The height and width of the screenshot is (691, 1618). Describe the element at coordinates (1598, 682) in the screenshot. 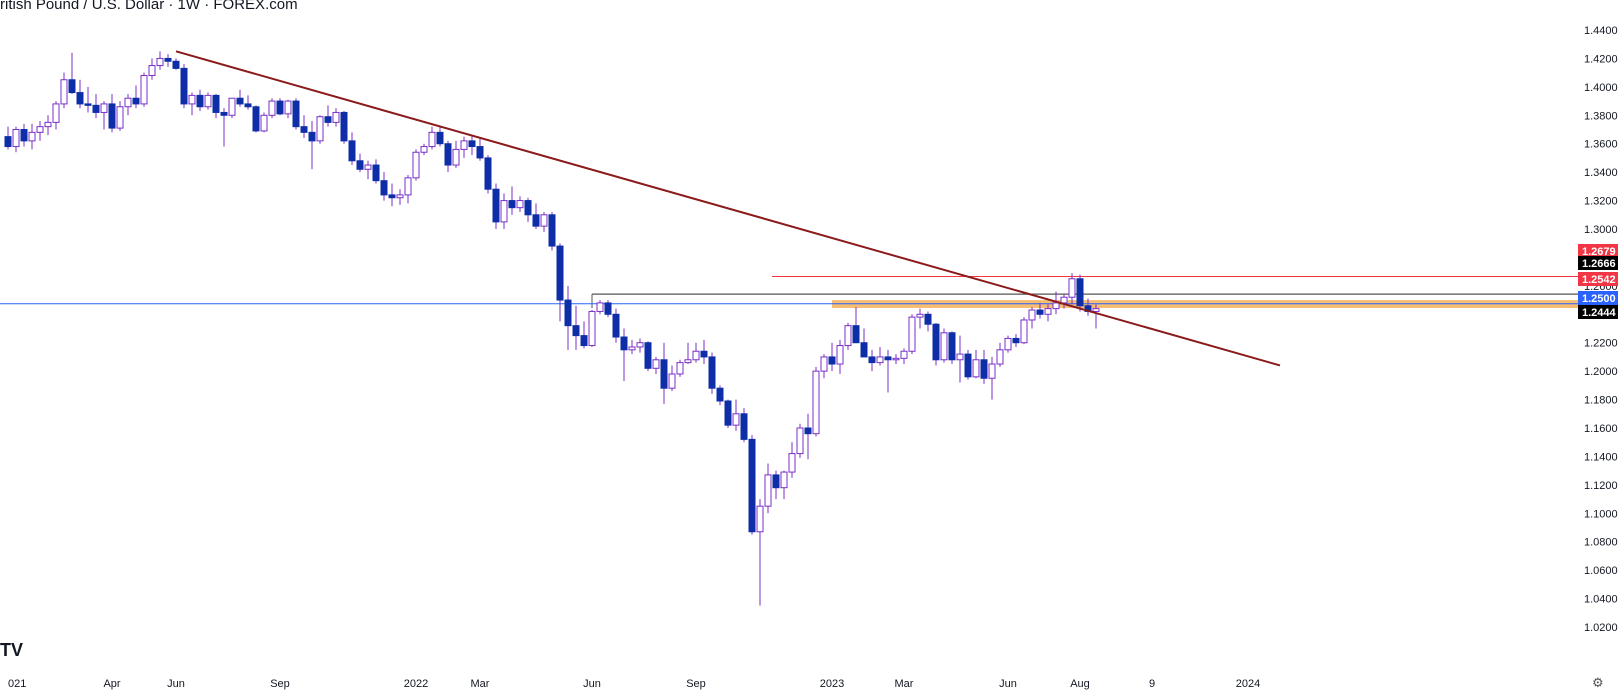

I see `settings-icon: ⚙` at that location.